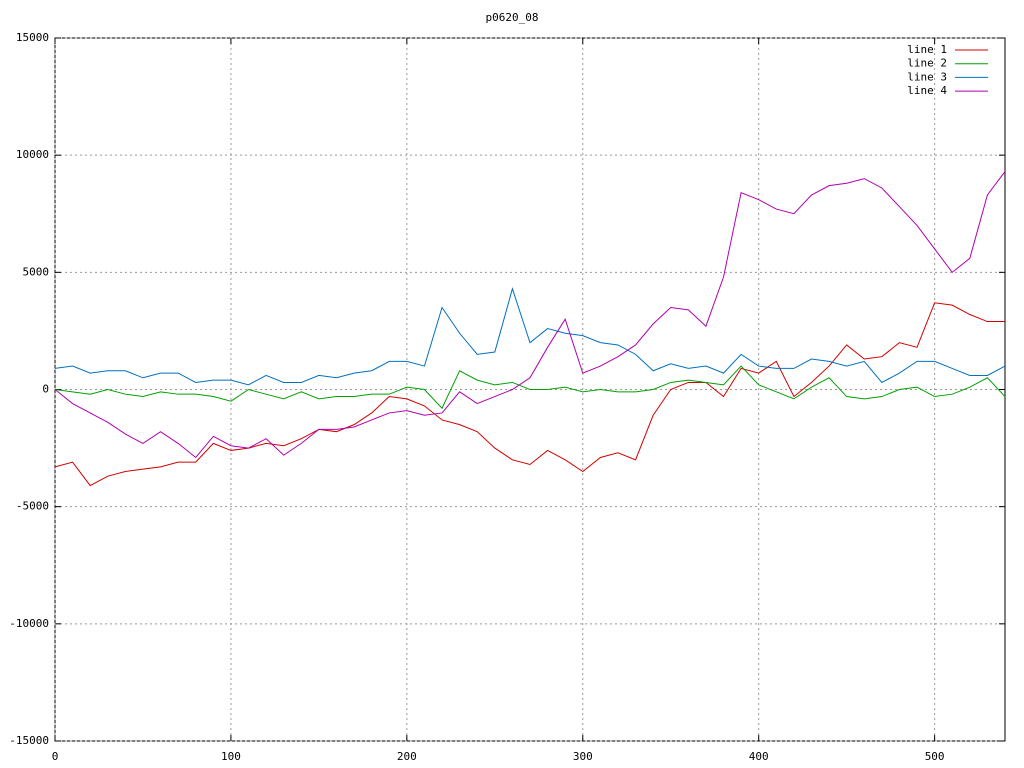 The height and width of the screenshot is (768, 1024). What do you see at coordinates (407, 756) in the screenshot?
I see `x-tick-label: 200` at bounding box center [407, 756].